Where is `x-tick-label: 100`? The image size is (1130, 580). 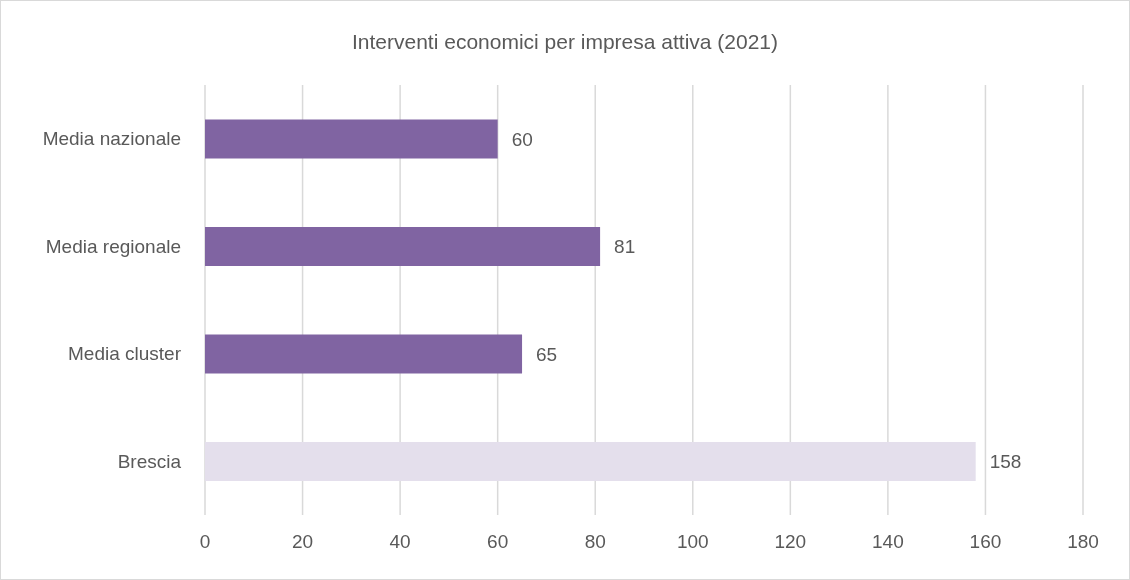
x-tick-label: 100 is located at coordinates (692, 542).